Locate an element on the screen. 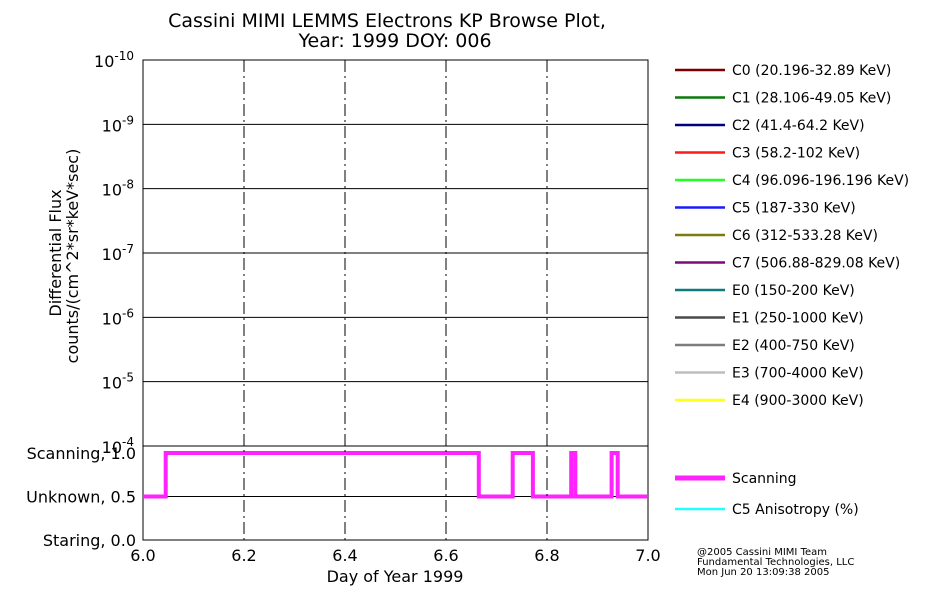  x-axis-label: Day of Year 1999 is located at coordinates (395, 576).